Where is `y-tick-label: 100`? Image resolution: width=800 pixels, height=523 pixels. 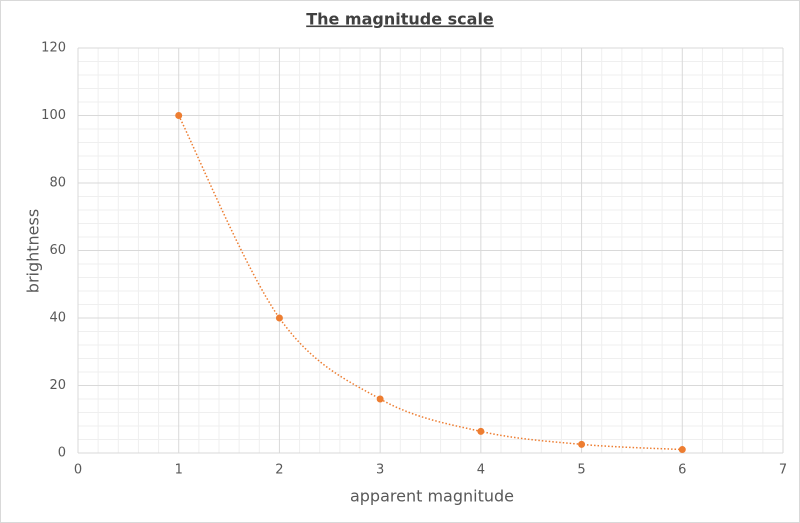 y-tick-label: 100 is located at coordinates (53, 115).